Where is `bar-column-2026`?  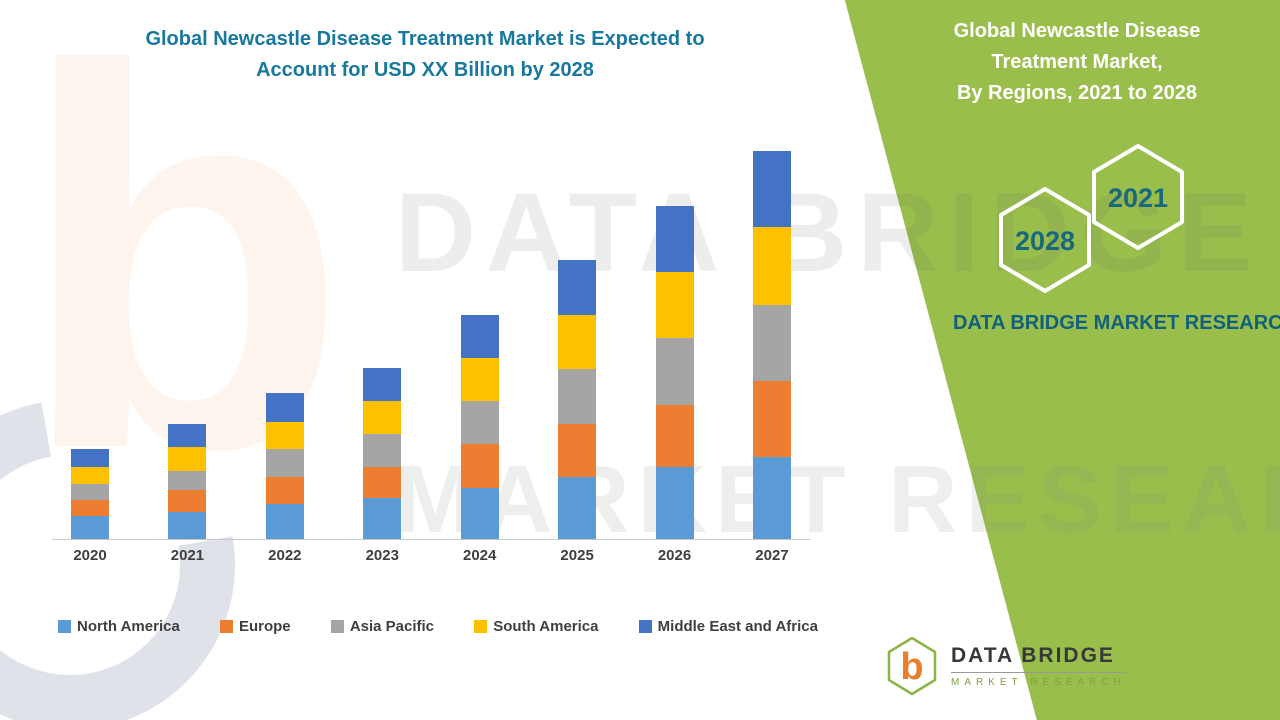 bar-column-2026 is located at coordinates (675, 372).